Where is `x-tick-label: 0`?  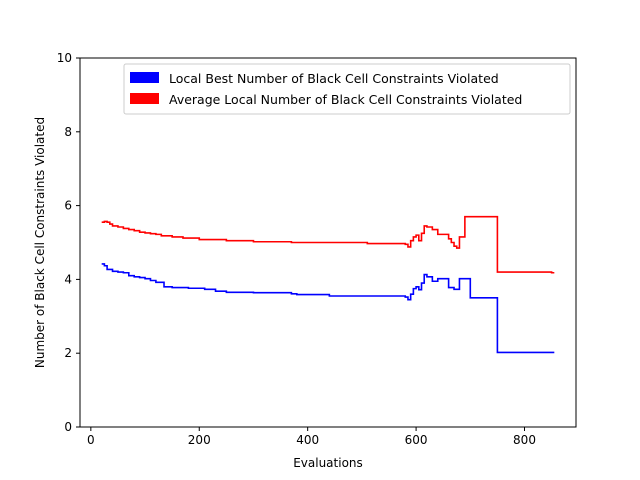
x-tick-label: 0 is located at coordinates (91, 440).